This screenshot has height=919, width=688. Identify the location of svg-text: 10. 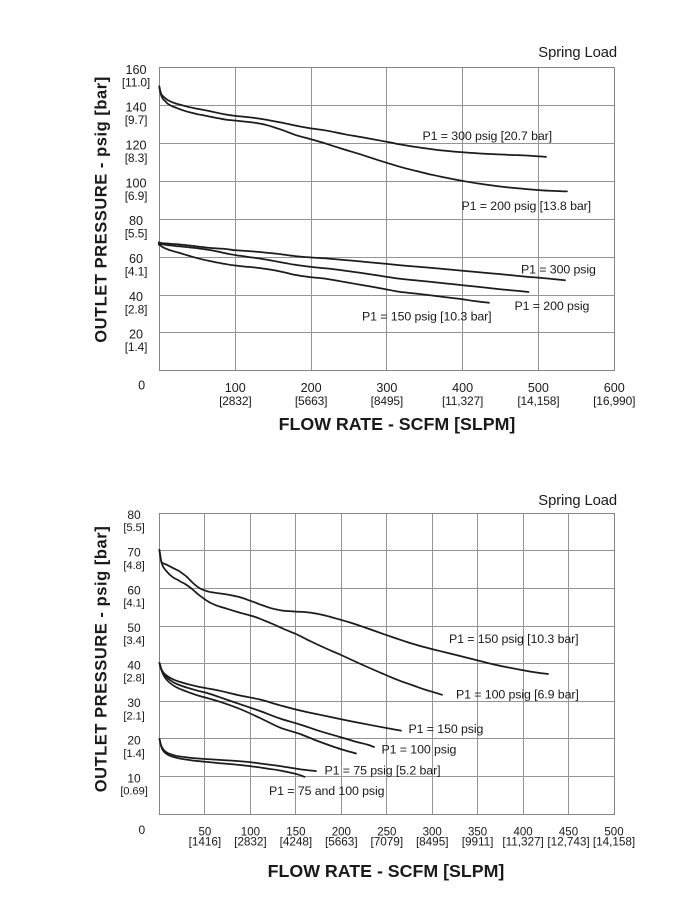
(134, 778).